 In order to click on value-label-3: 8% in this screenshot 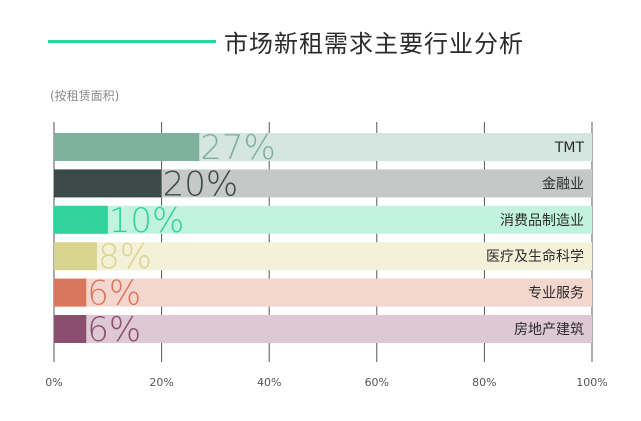, I will do `click(125, 257)`.